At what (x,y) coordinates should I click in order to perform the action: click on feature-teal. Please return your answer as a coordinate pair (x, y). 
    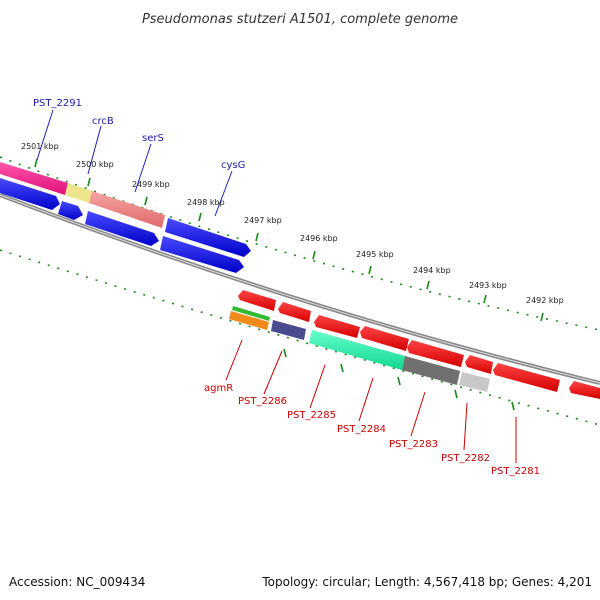
    Looking at the image, I should click on (357, 350).